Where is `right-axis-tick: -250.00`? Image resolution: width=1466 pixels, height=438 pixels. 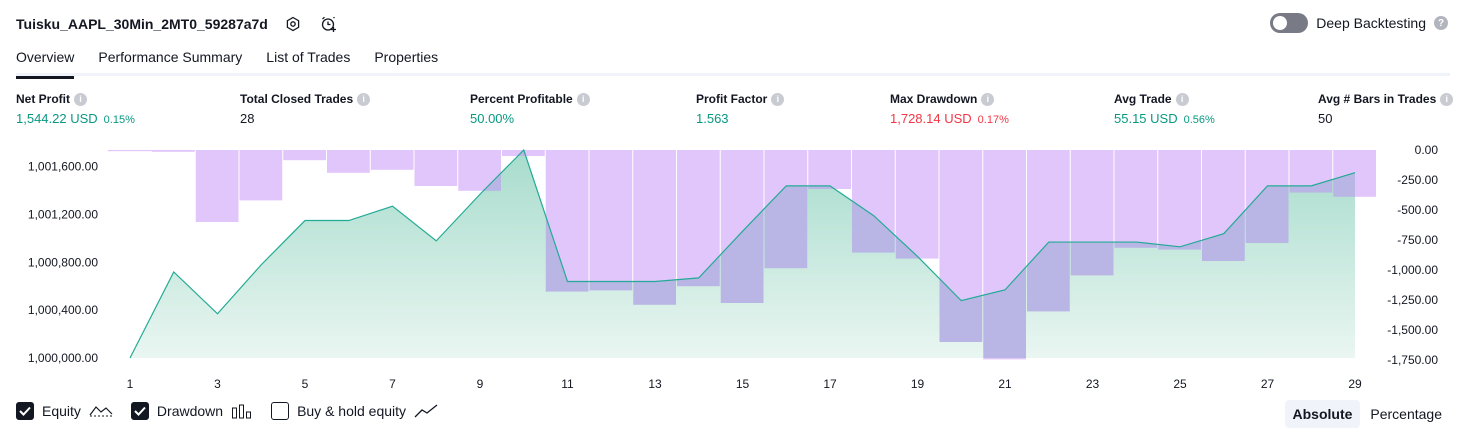
right-axis-tick: -250.00 is located at coordinates (1417, 180).